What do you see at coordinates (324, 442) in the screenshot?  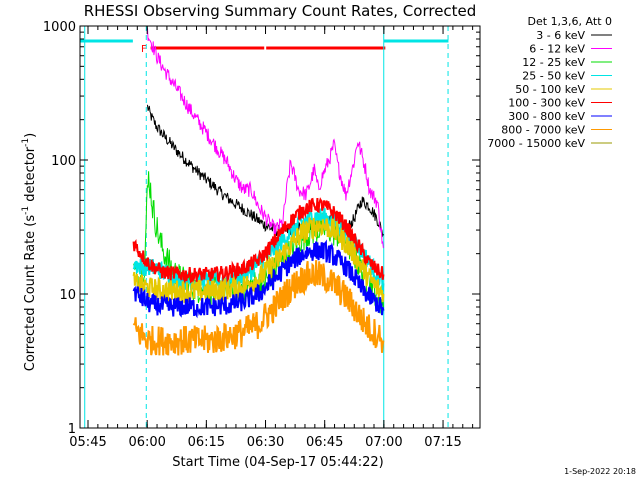 I see `x-tick-label: 06:45` at bounding box center [324, 442].